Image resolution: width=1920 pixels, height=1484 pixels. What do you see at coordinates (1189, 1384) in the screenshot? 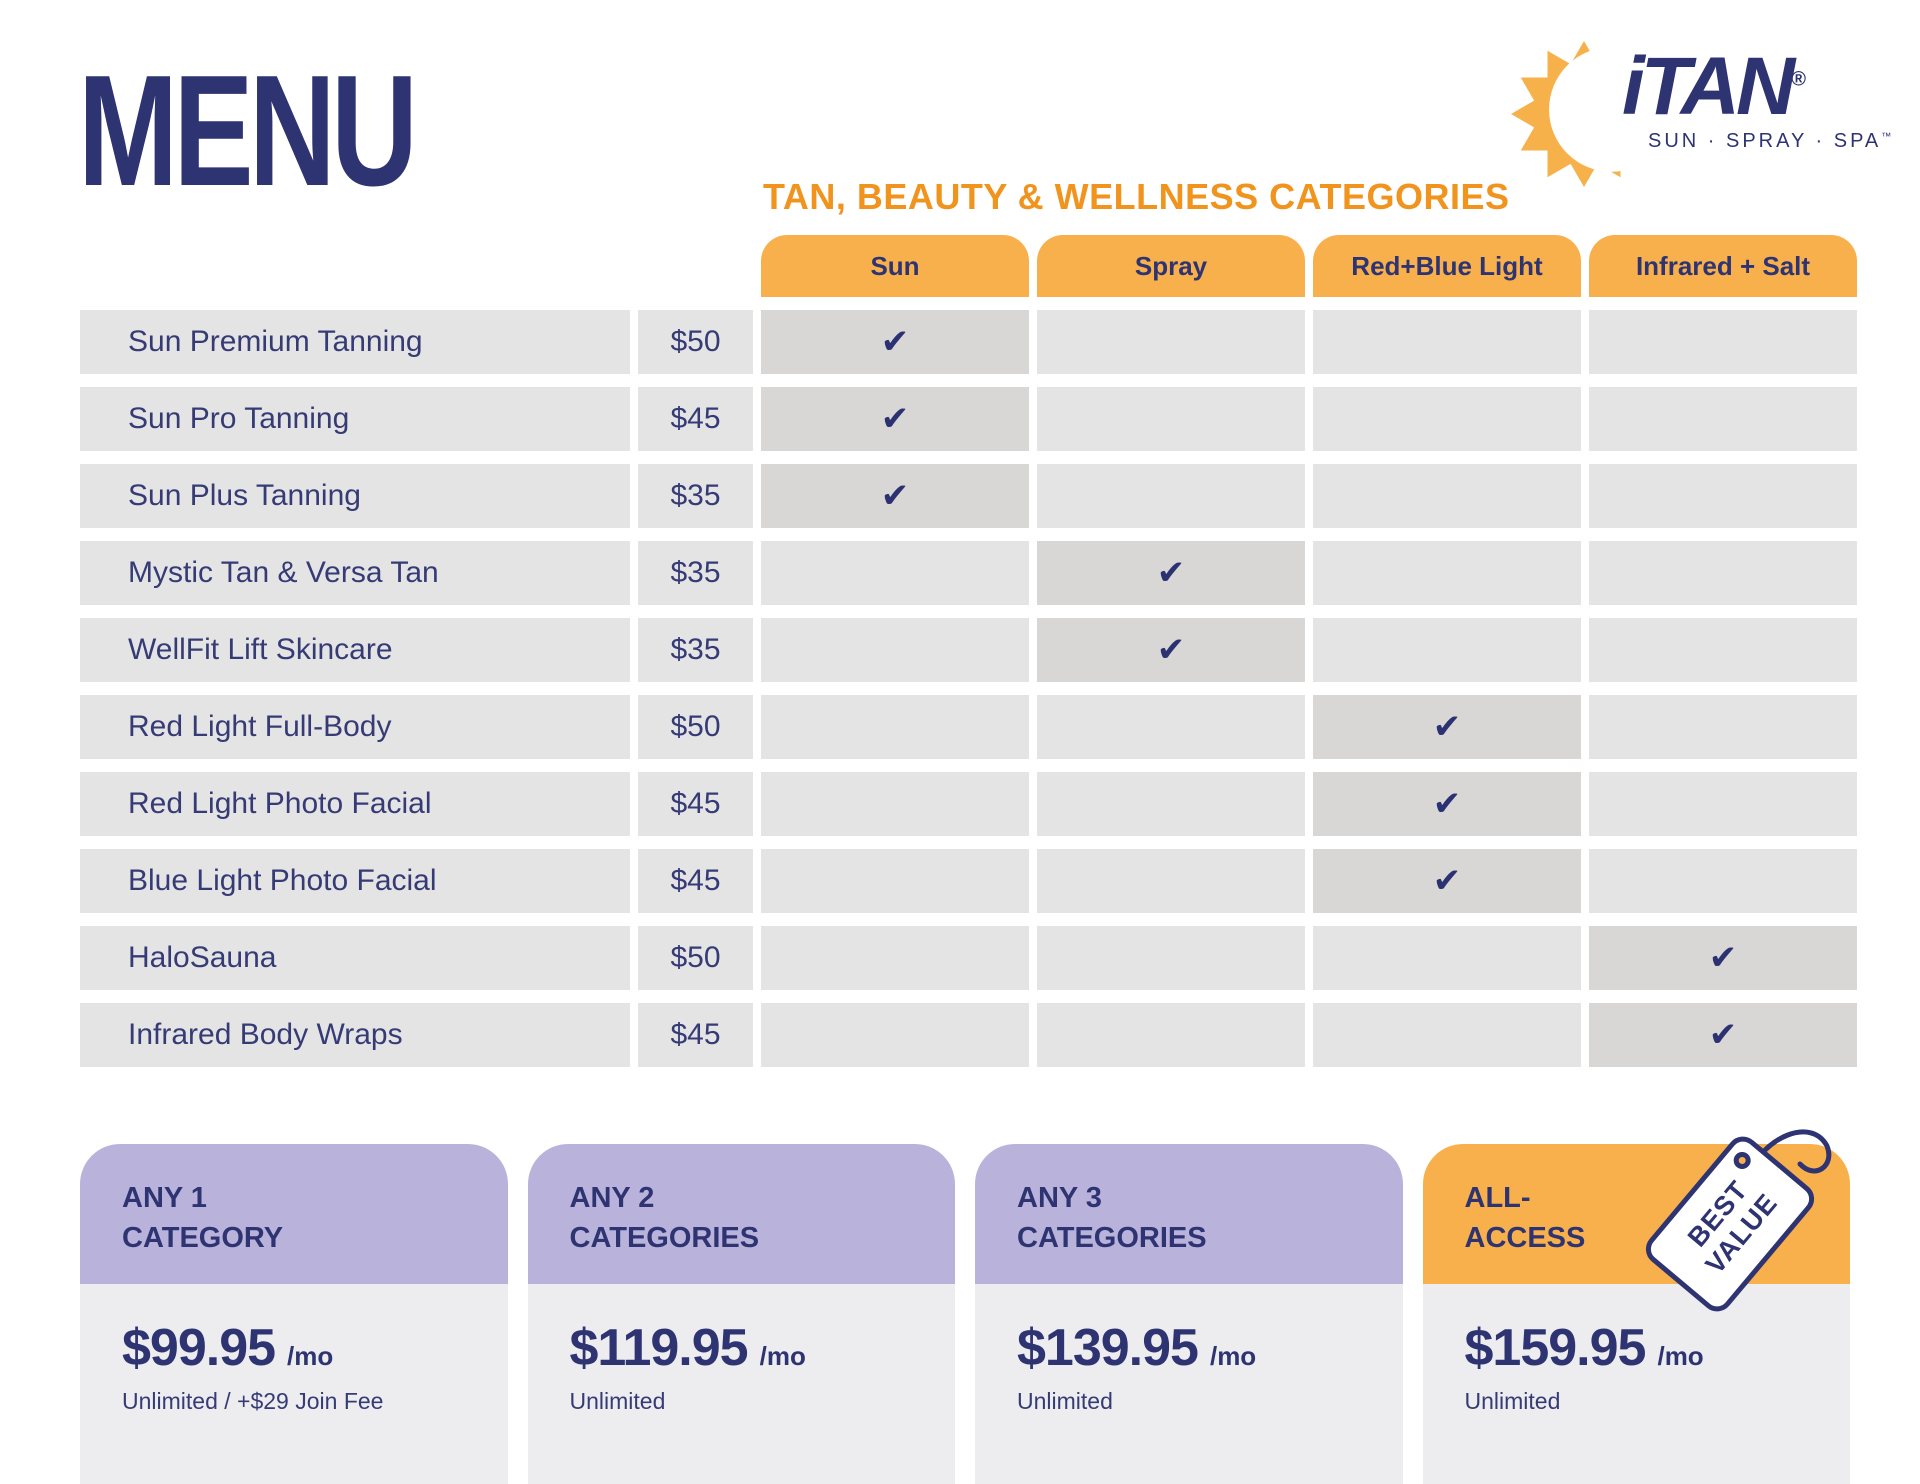
I see `plan-body: $139.95 /mo Unlimited` at bounding box center [1189, 1384].